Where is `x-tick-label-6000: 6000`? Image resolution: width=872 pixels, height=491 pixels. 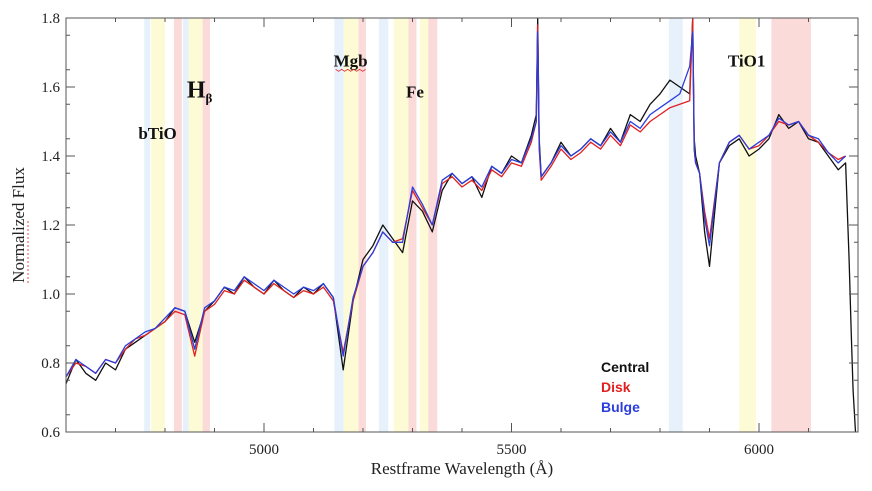
x-tick-label-6000: 6000 is located at coordinates (759, 450).